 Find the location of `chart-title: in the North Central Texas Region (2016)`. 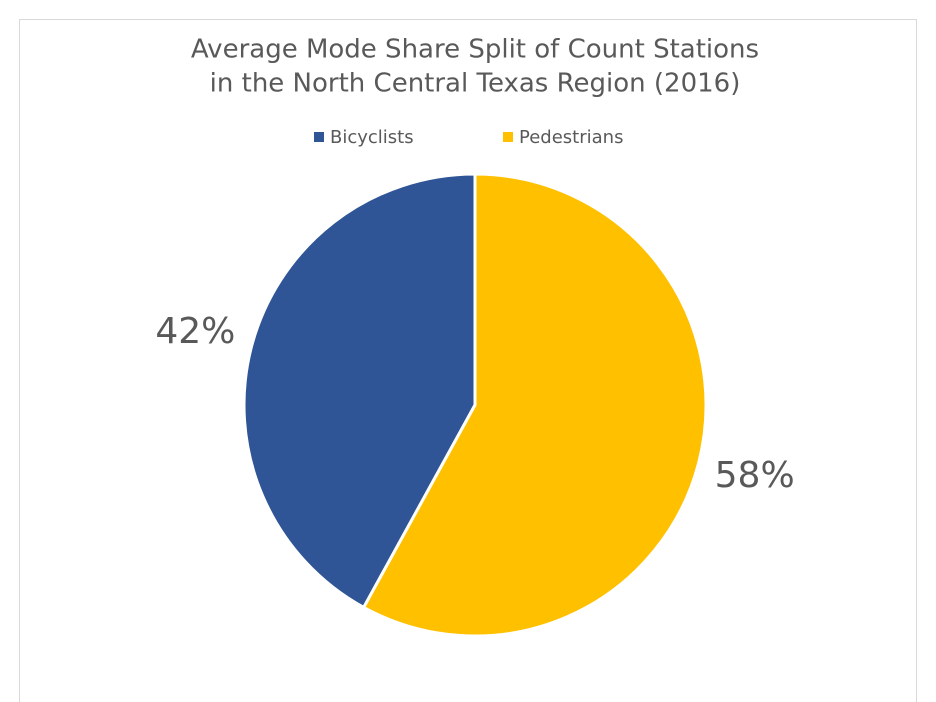

chart-title: in the North Central Texas Region (2016) is located at coordinates (475, 84).